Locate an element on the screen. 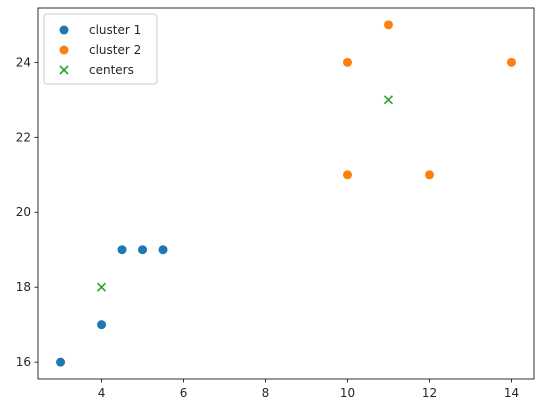  legend: cluster 1 cluster 2 centers is located at coordinates (100, 49).